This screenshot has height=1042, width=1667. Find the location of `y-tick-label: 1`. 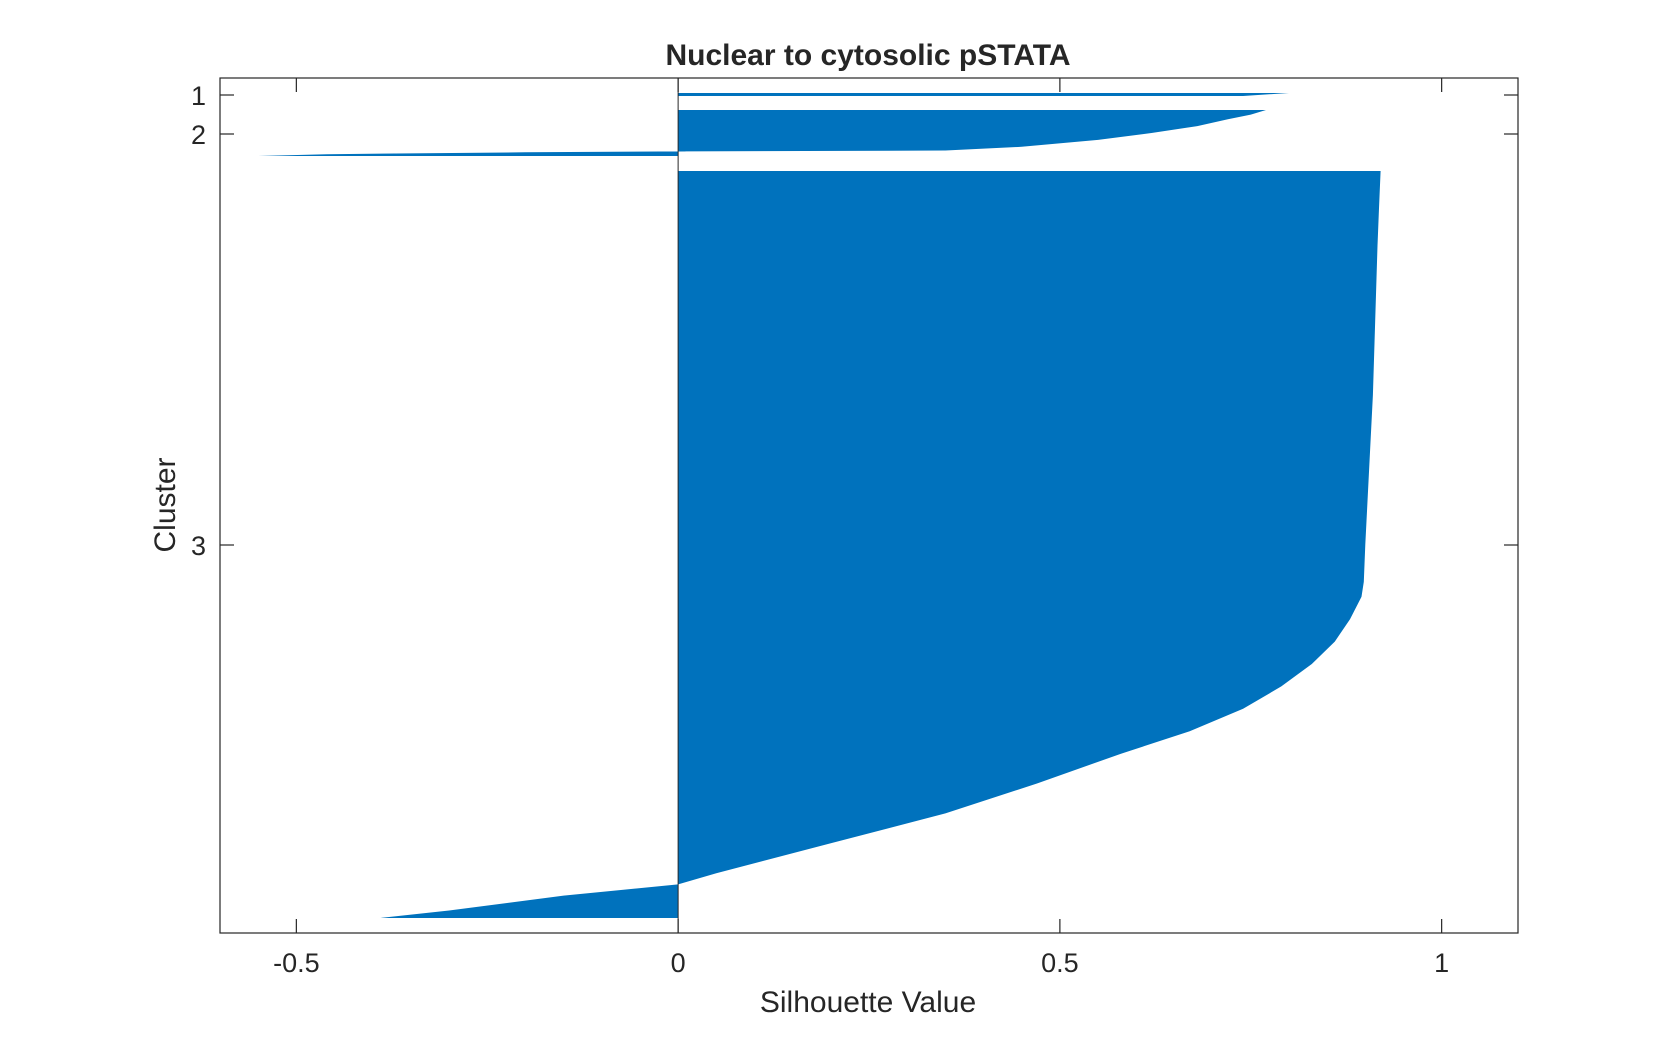

y-tick-label: 1 is located at coordinates (198, 96).